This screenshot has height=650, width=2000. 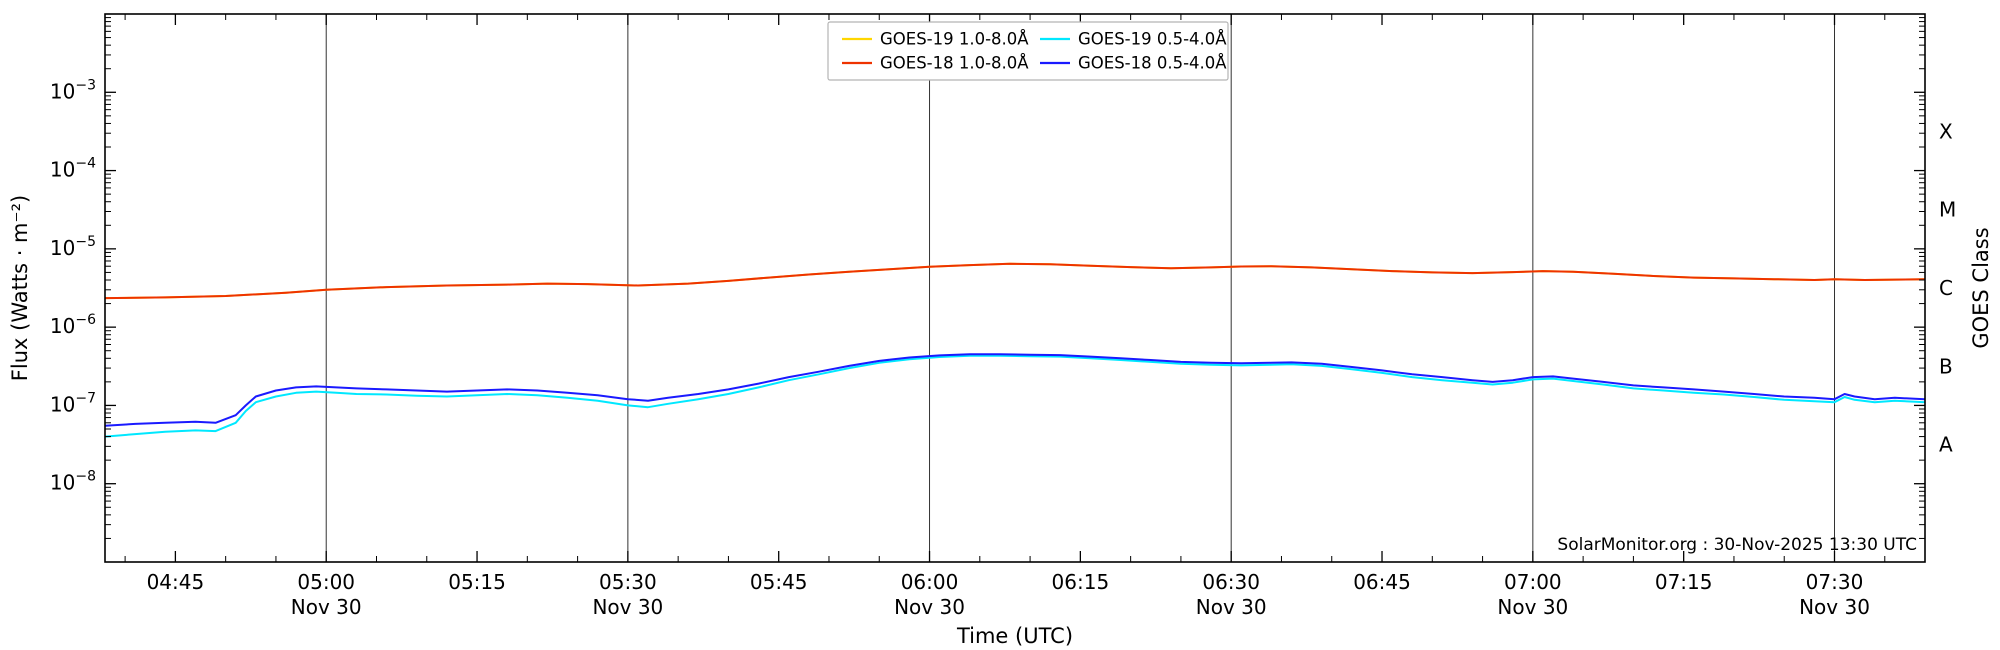 I want to click on y-tick-label: 10⁻⁶, so click(x=73, y=325).